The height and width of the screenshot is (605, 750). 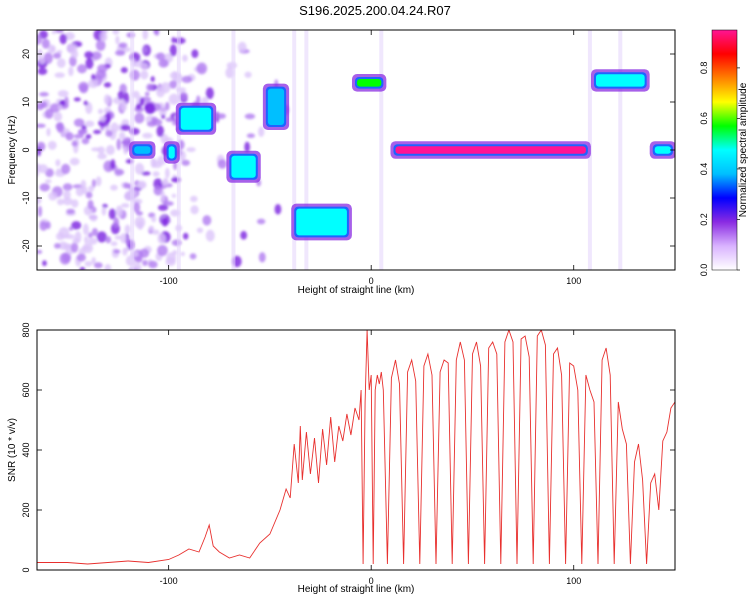 I want to click on spectral-ylabel: Frequency (Hz), so click(x=12, y=150).